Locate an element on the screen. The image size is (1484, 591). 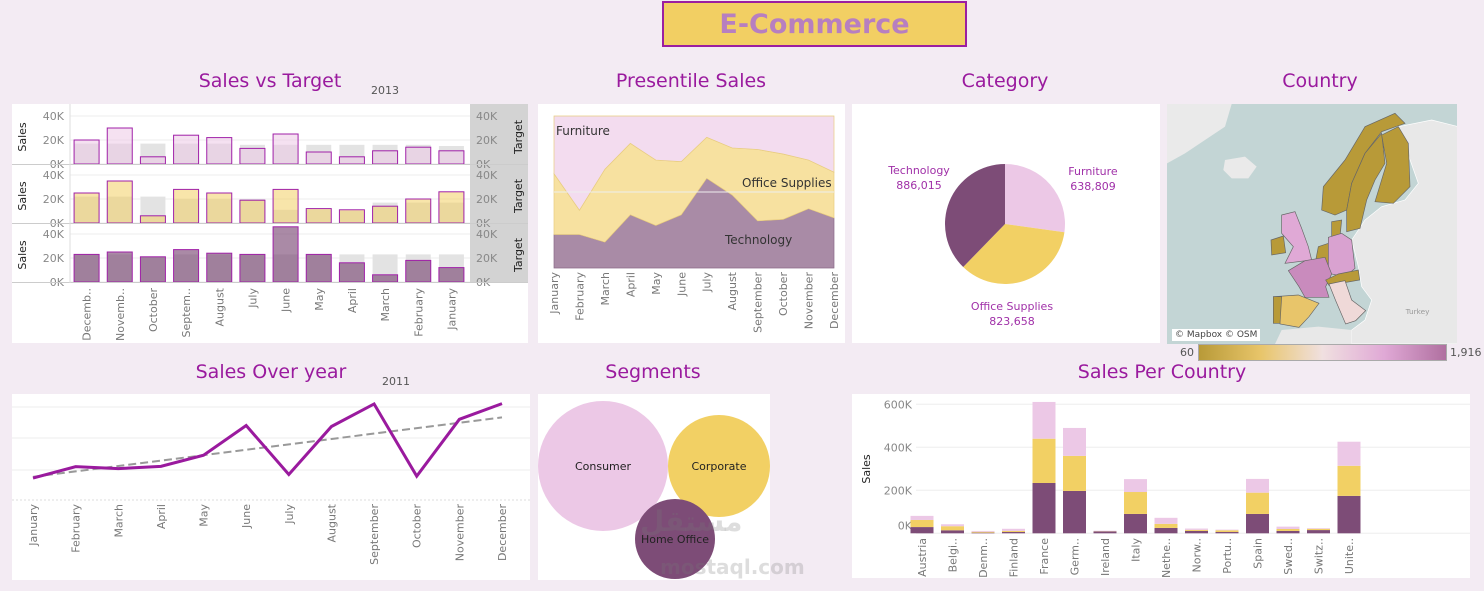
map-attribution: © Mapbox © OSM is located at coordinates (1216, 335).